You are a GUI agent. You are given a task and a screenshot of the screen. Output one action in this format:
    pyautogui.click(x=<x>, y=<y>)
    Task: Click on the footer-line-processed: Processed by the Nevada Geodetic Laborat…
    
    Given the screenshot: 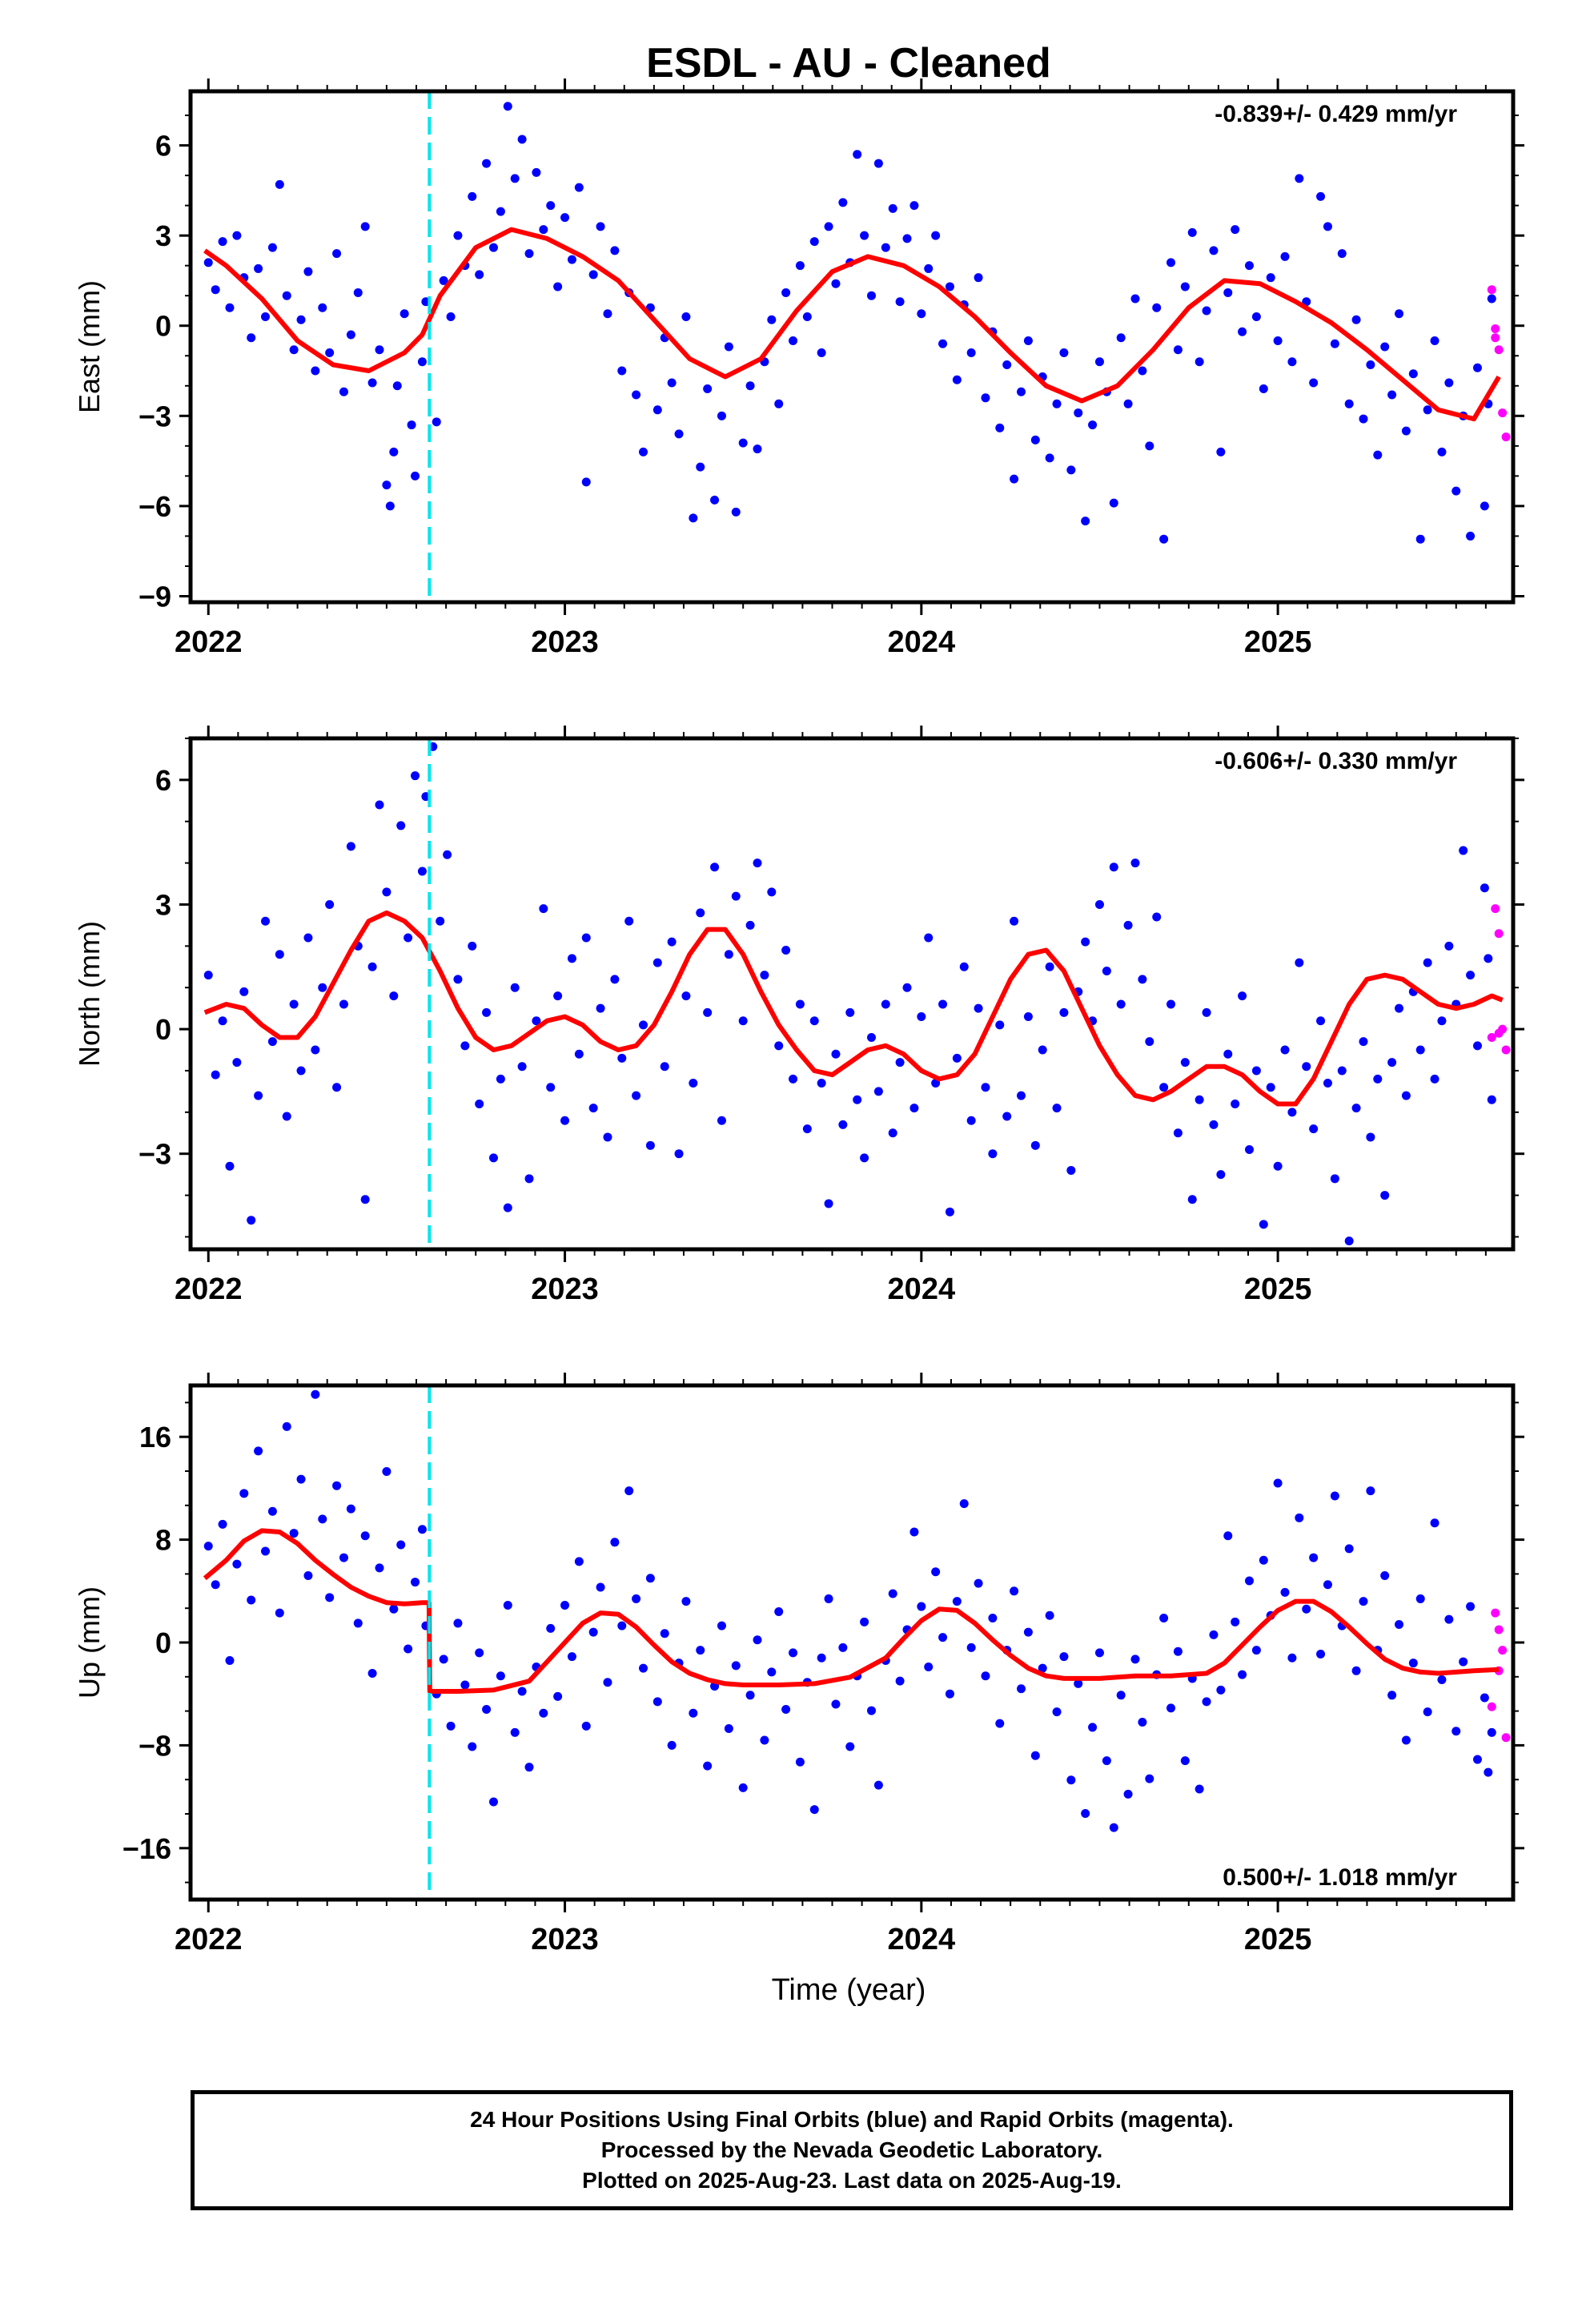 What is the action you would take?
    pyautogui.click(x=851, y=2150)
    